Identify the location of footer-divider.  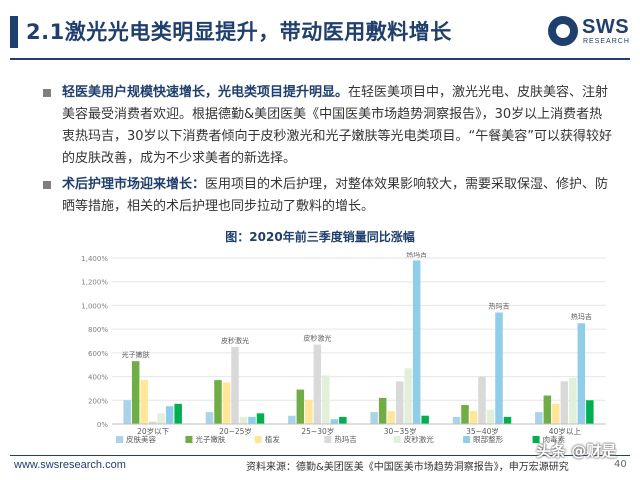
(320, 455).